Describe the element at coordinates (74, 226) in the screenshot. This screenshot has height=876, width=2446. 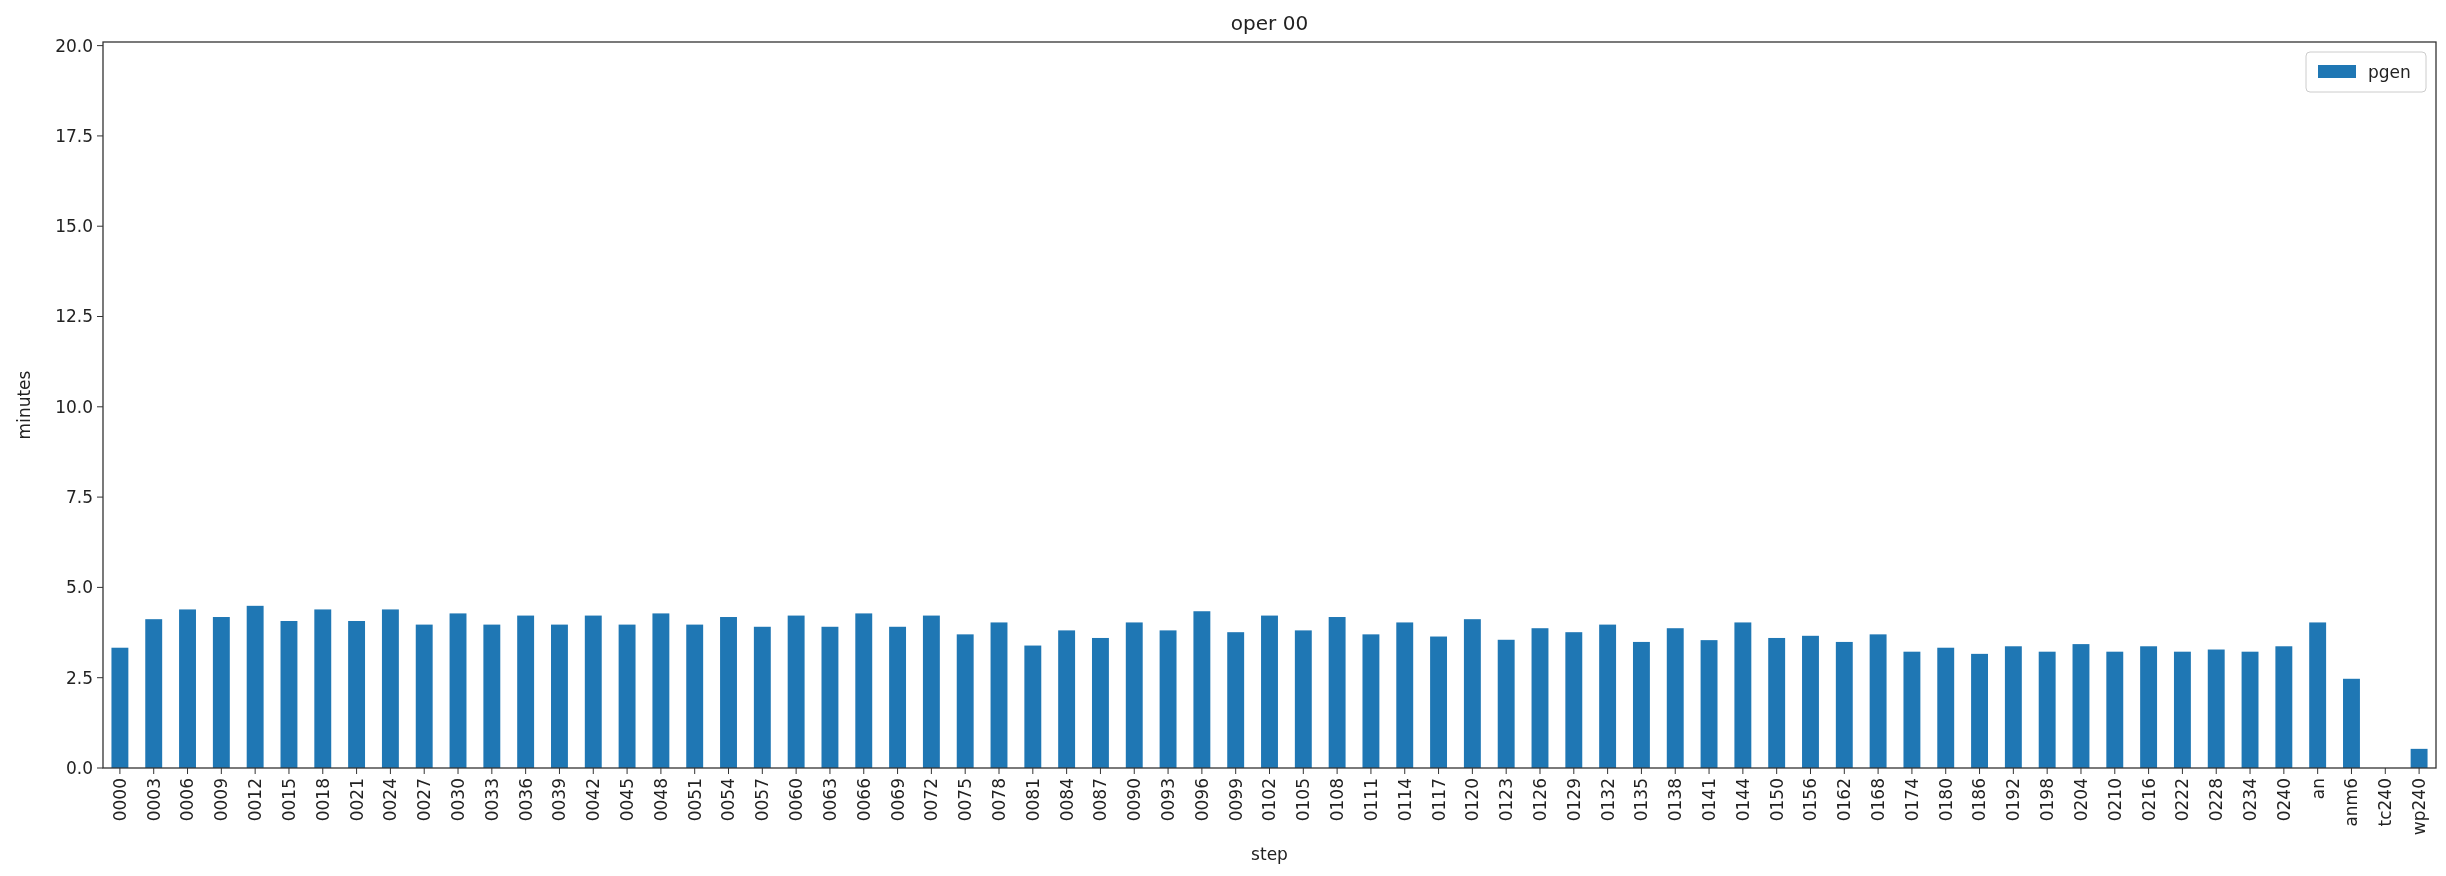
I see `y-tick-label: 15.0` at that location.